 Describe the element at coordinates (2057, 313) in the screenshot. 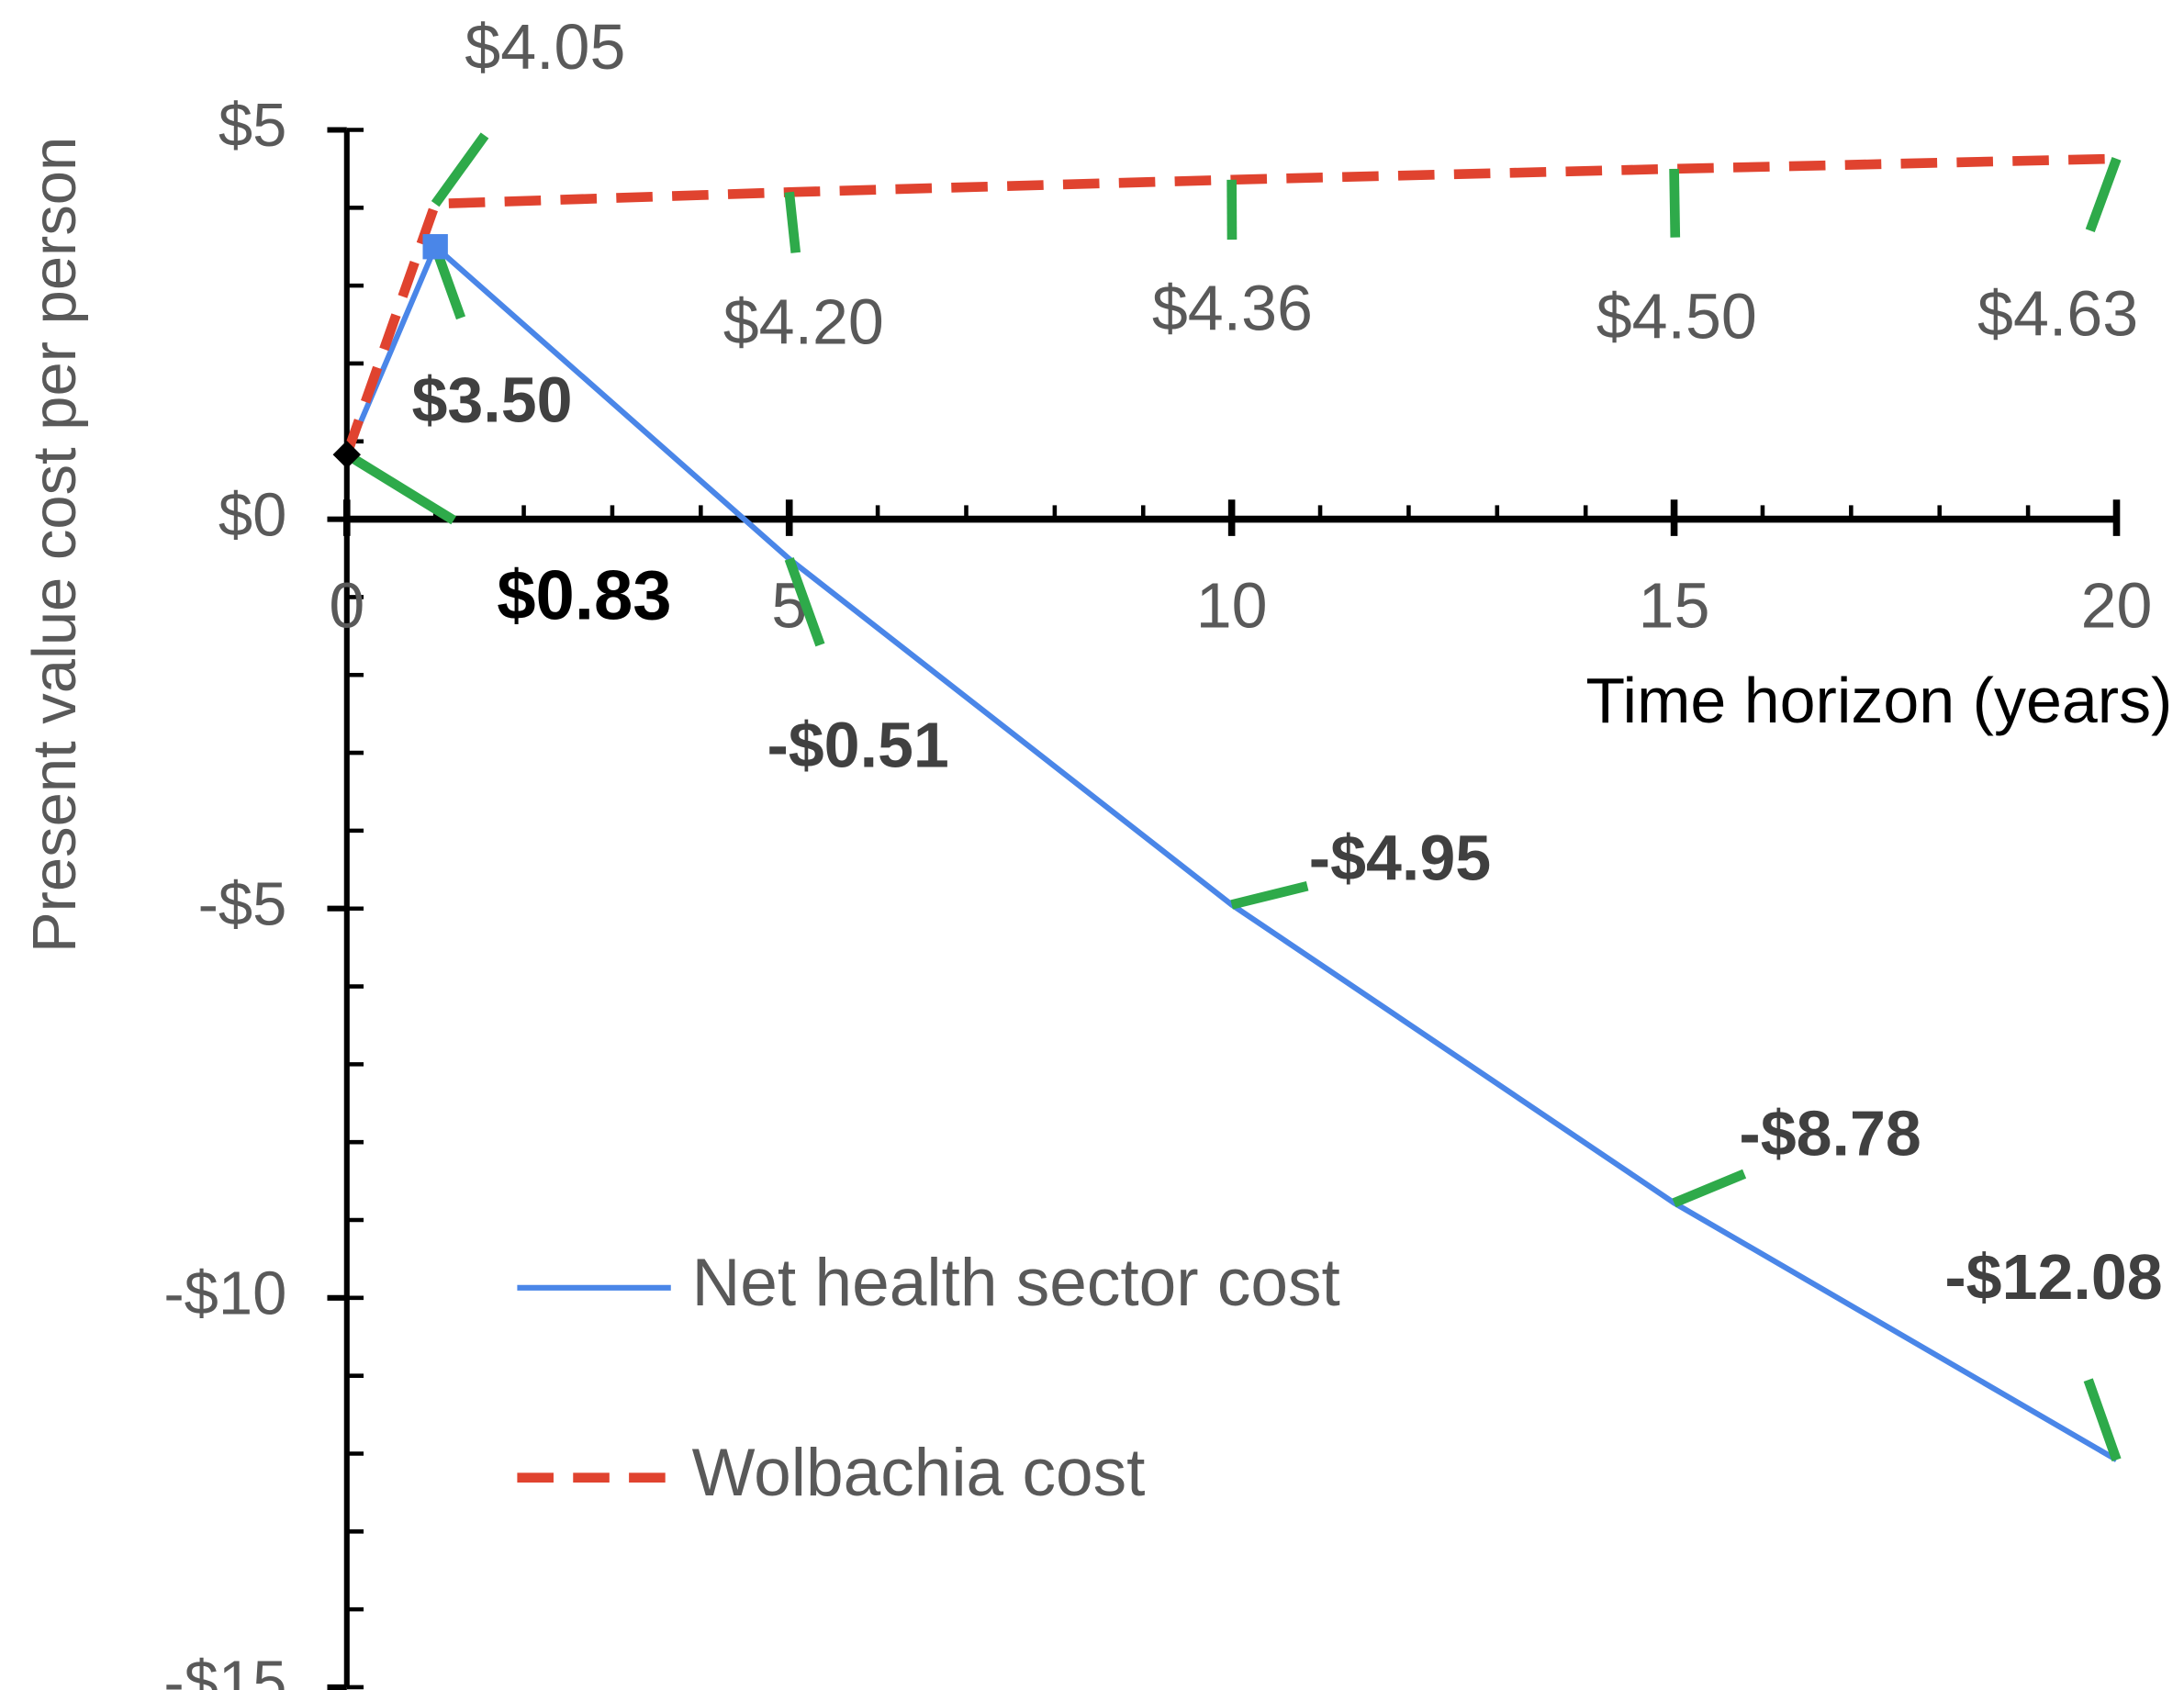

I see `data-label: $4.63` at that location.